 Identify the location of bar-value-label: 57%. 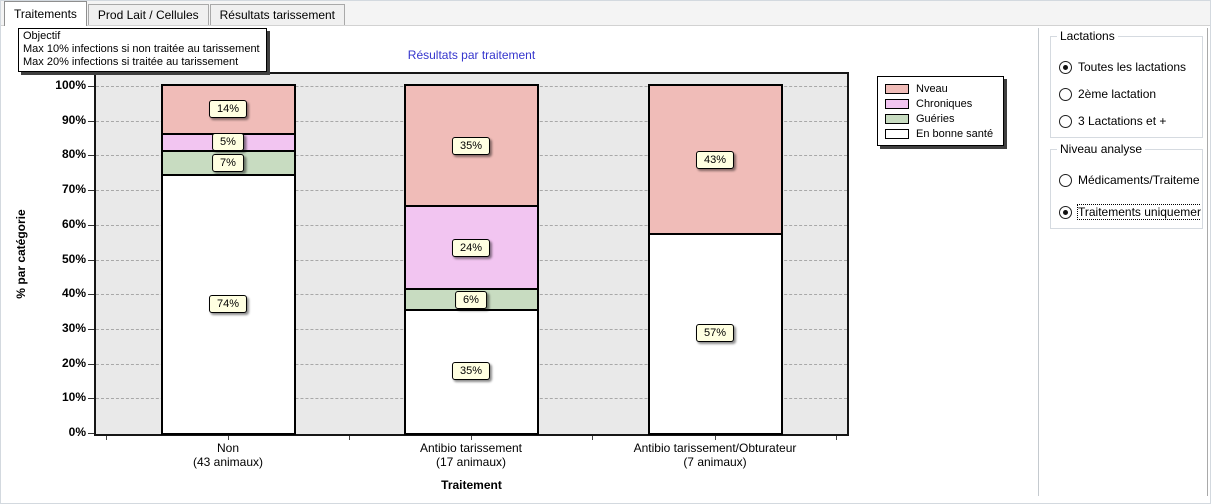
(715, 333).